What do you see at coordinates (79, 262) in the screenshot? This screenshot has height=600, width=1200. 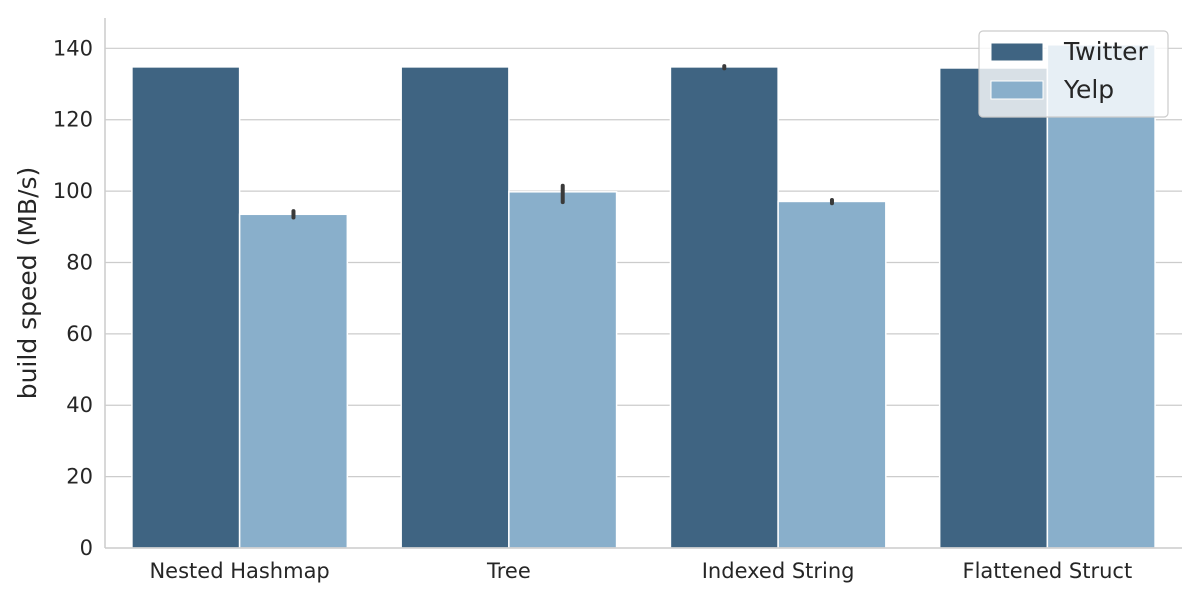 I see `y-tick-label: 80` at bounding box center [79, 262].